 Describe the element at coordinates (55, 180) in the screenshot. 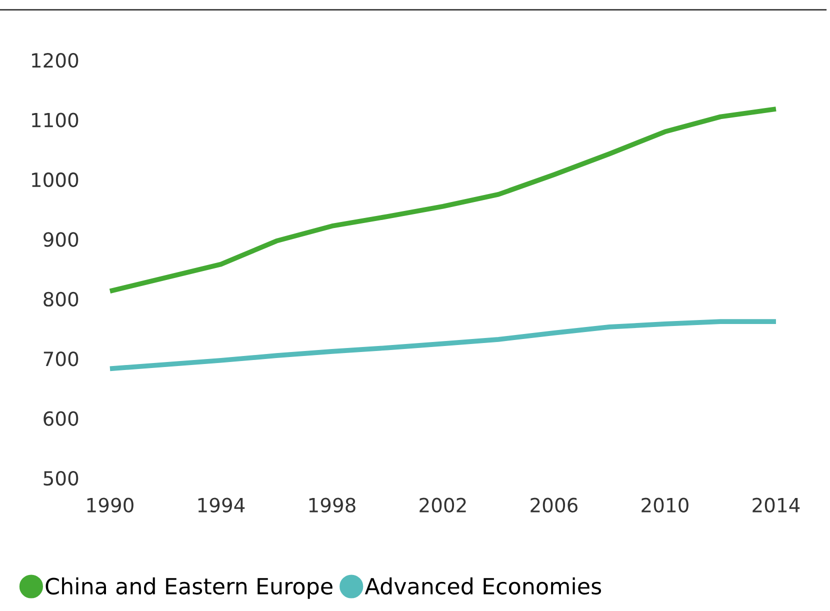

I see `y-tick-label: 1000` at that location.